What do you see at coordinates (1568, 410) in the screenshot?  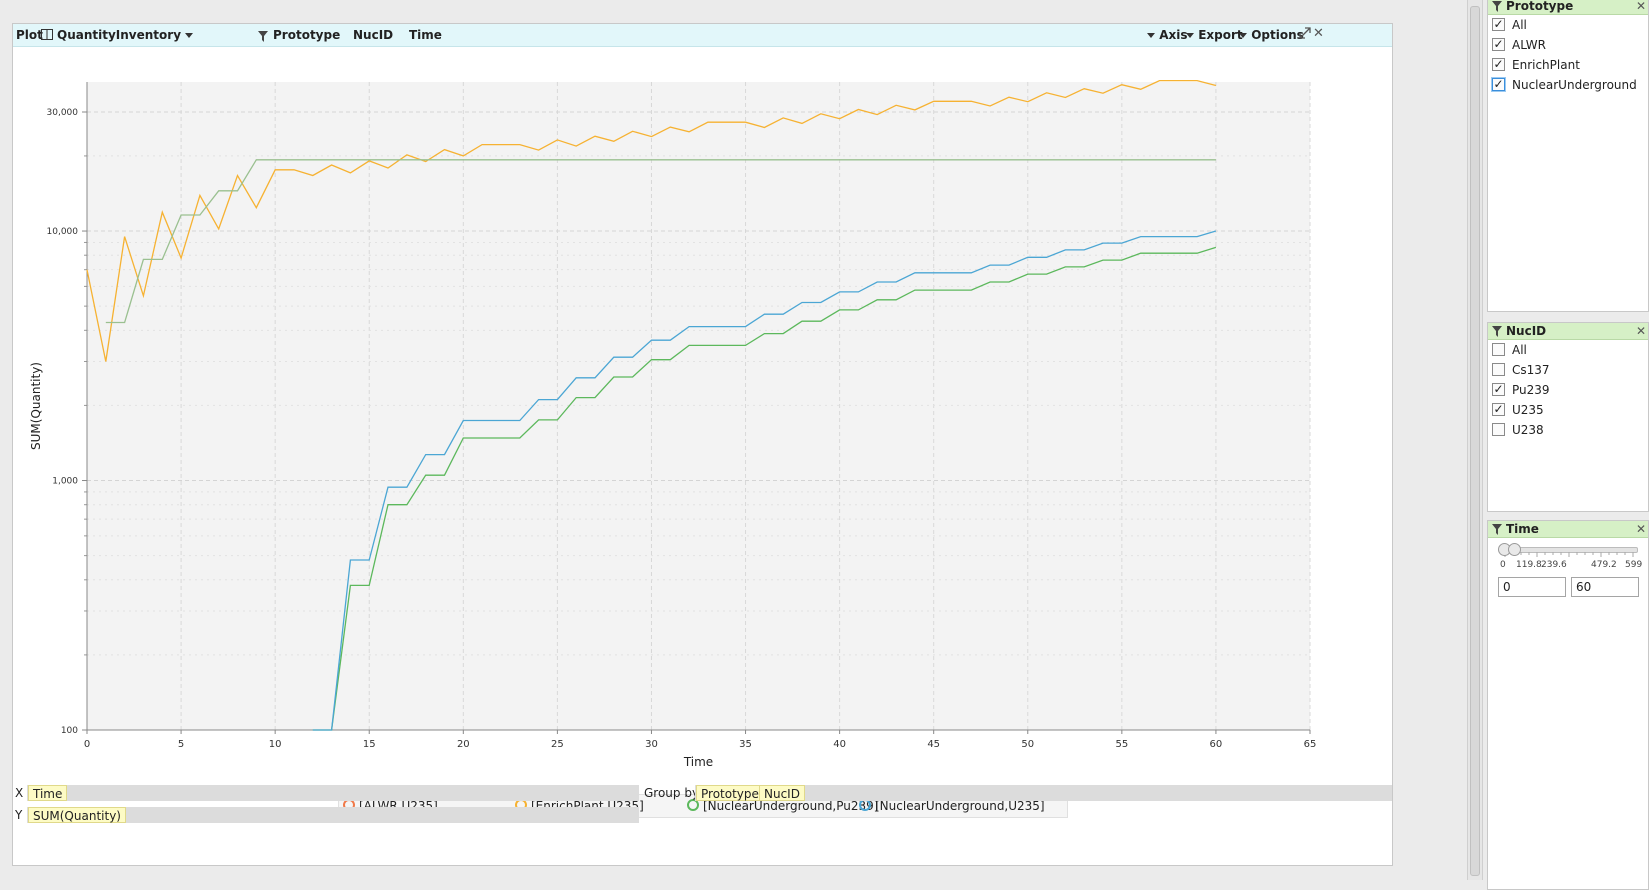 I see `filter-option: ✓ U235` at bounding box center [1568, 410].